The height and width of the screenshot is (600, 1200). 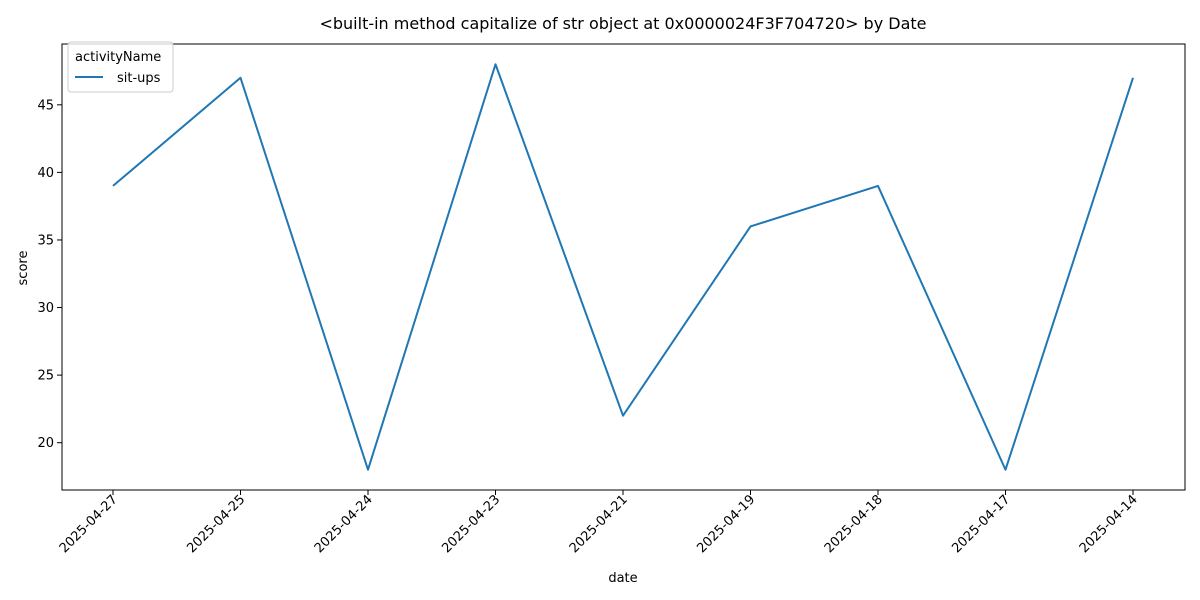 I want to click on x-tick-label: 2025-04-21, so click(x=599, y=524).